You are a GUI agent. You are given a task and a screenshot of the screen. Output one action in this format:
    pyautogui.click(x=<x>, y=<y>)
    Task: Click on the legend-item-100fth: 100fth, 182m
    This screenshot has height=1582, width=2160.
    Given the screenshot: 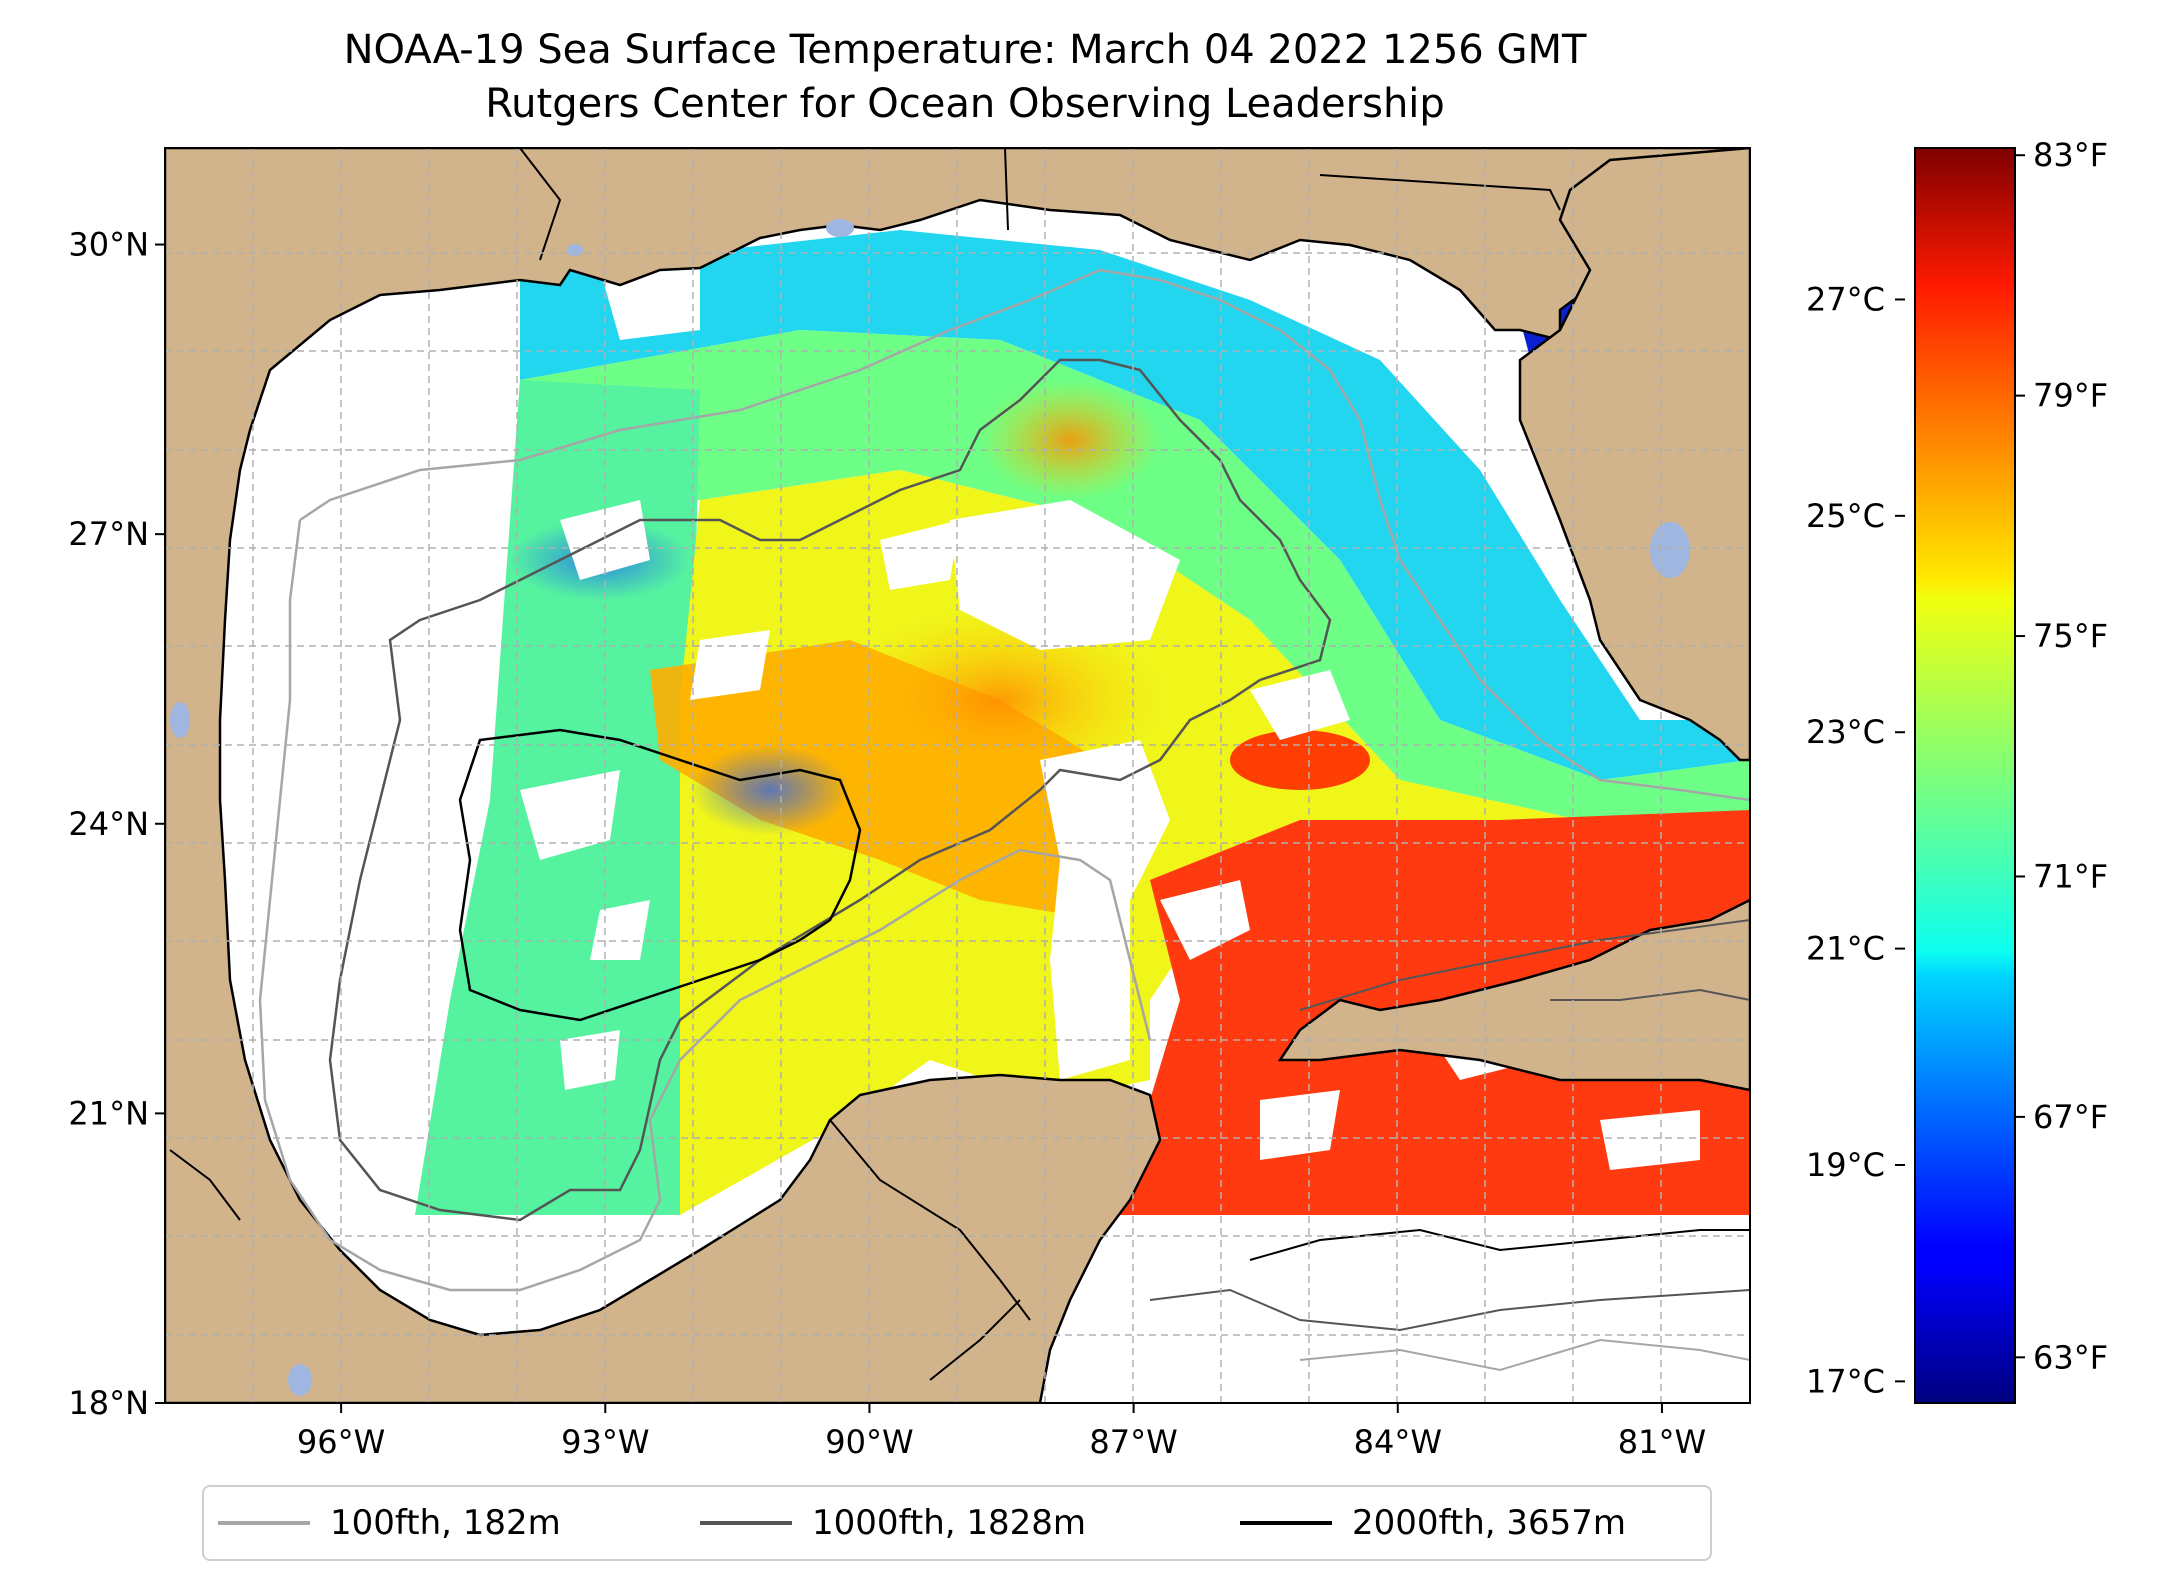 What is the action you would take?
    pyautogui.click(x=389, y=1523)
    